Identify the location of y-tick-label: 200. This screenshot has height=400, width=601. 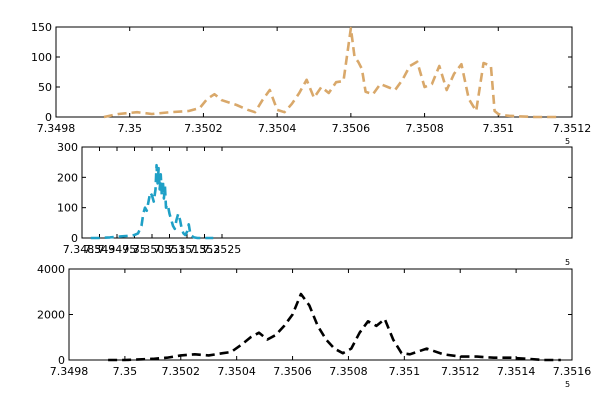
(67, 177).